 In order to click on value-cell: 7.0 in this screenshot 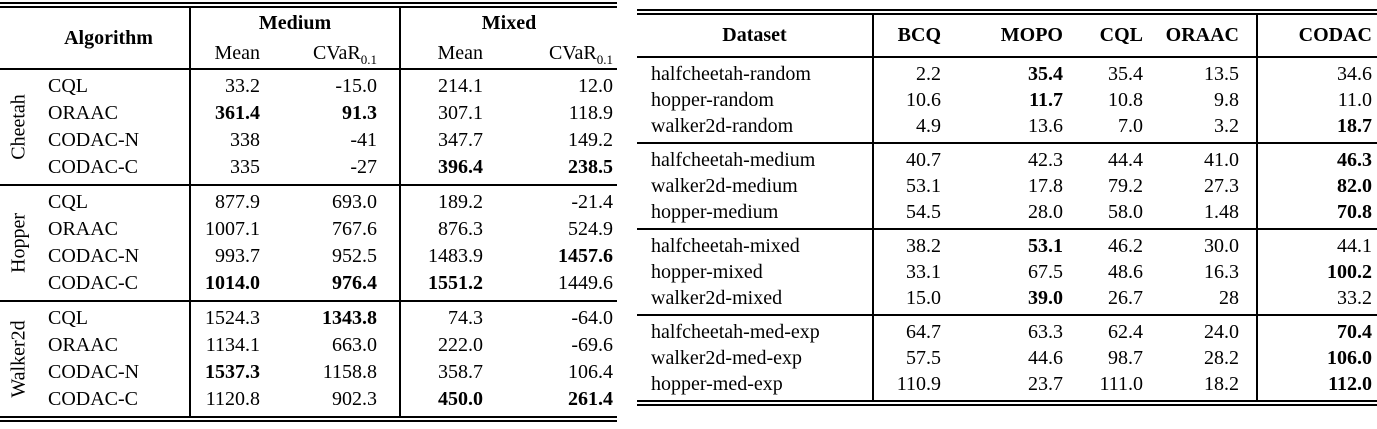, I will do `click(1130, 126)`.